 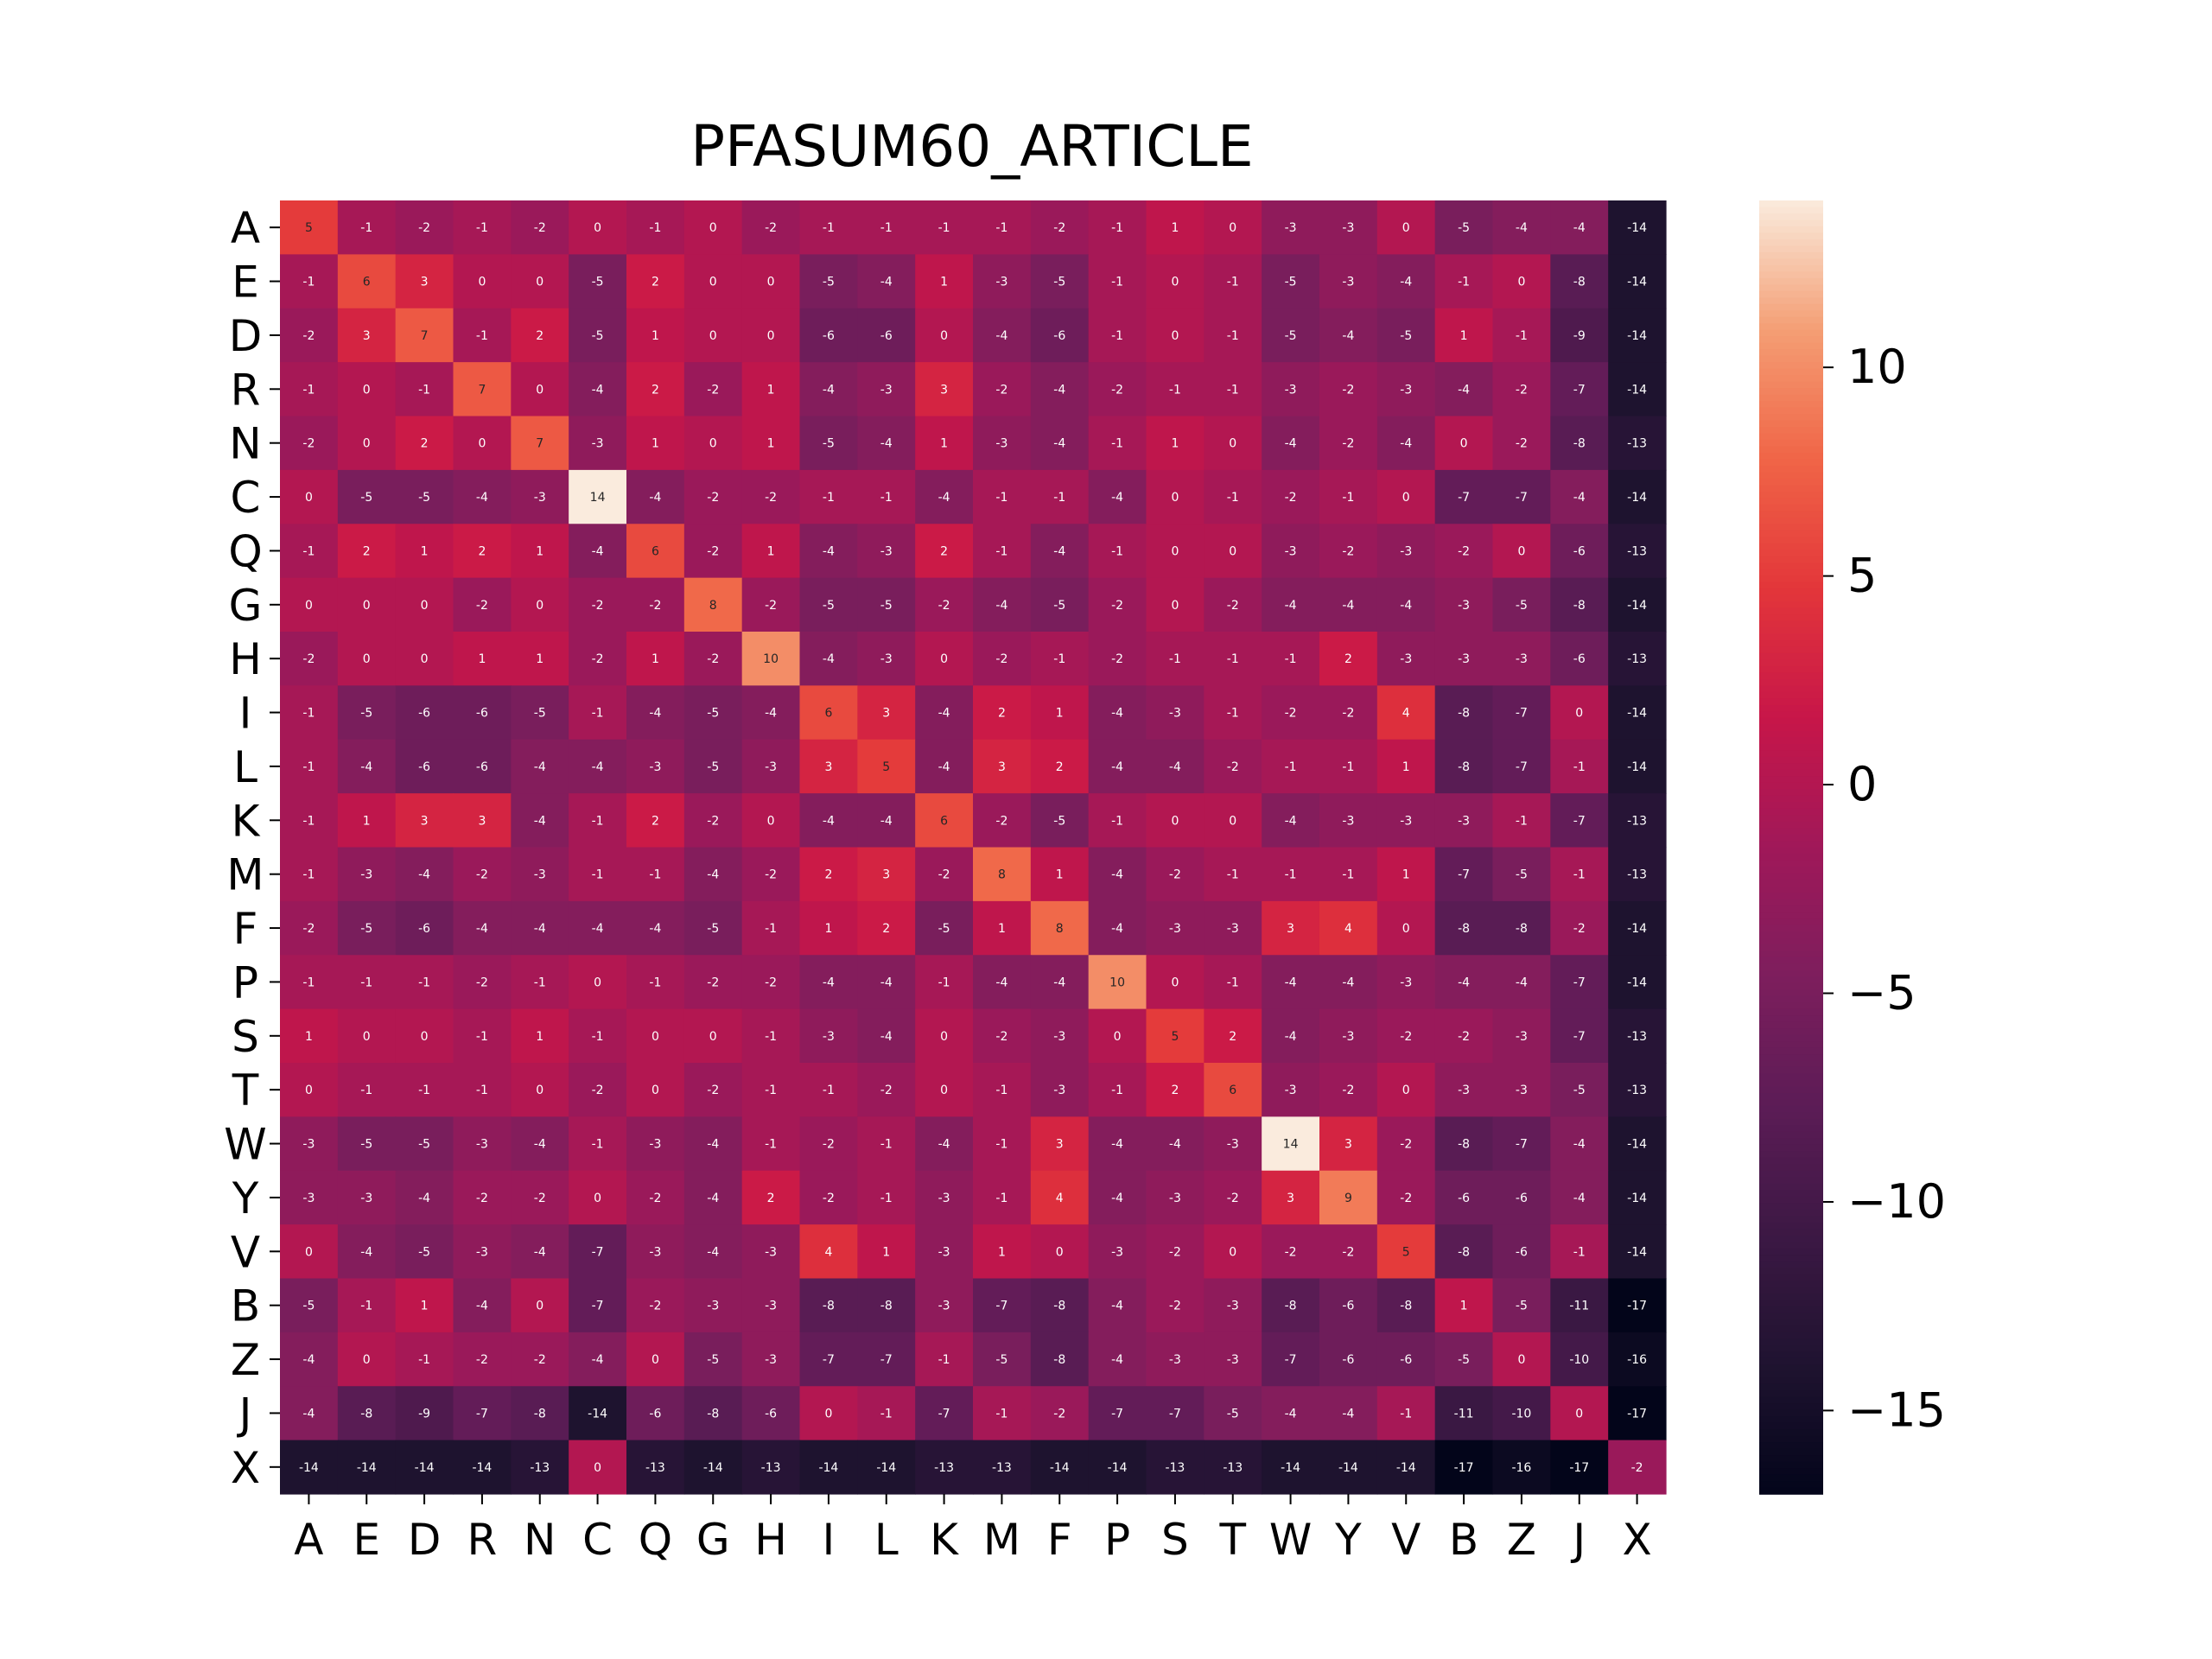 What do you see at coordinates (1001, 1540) in the screenshot?
I see `x-tick-label: M` at bounding box center [1001, 1540].